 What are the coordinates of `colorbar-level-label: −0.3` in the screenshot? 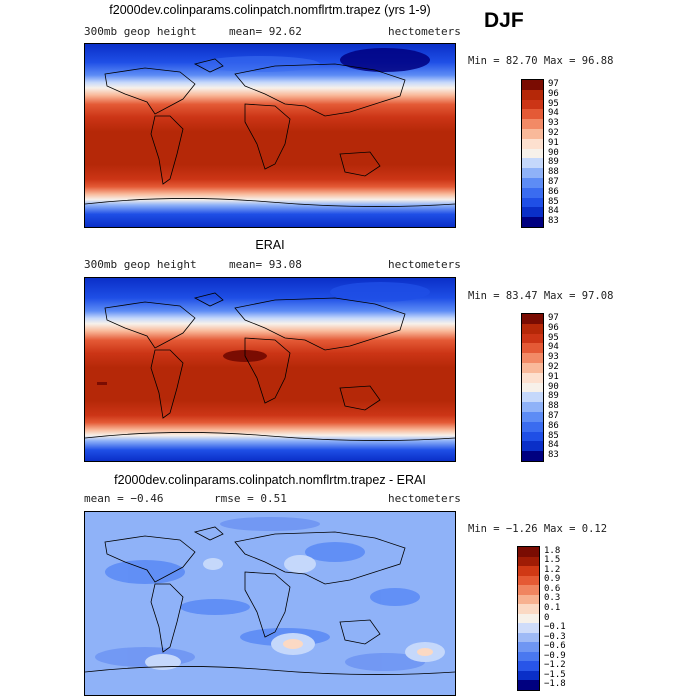 It's located at (555, 636).